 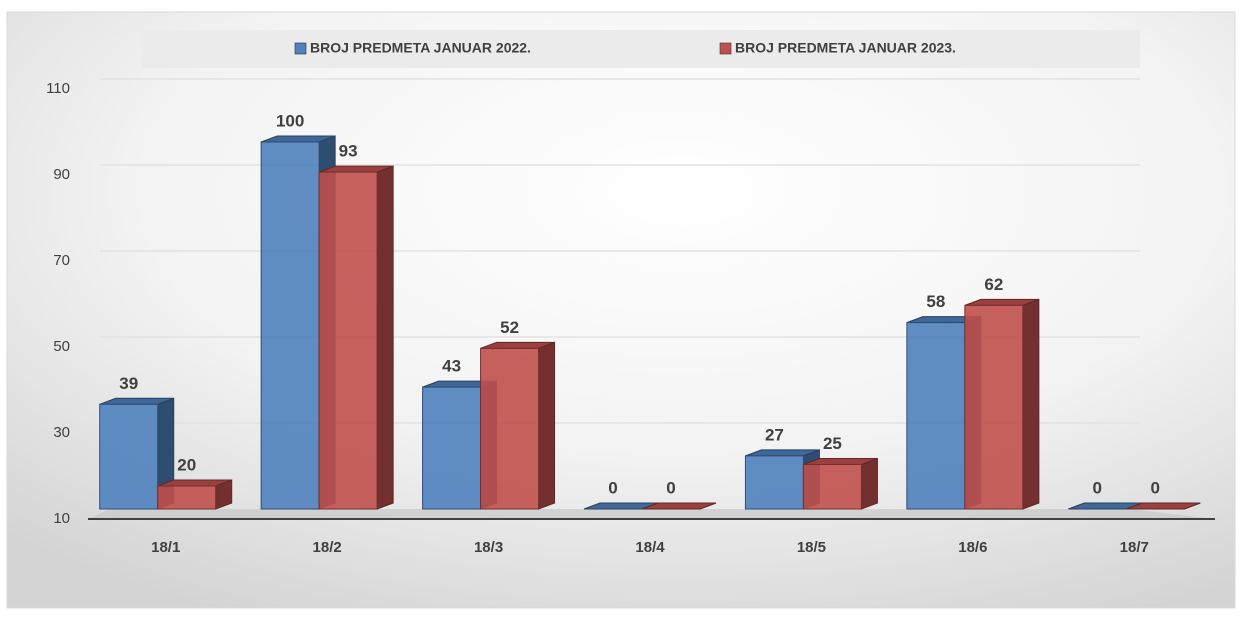 I want to click on y-tick-label: 90, so click(x=61, y=174).